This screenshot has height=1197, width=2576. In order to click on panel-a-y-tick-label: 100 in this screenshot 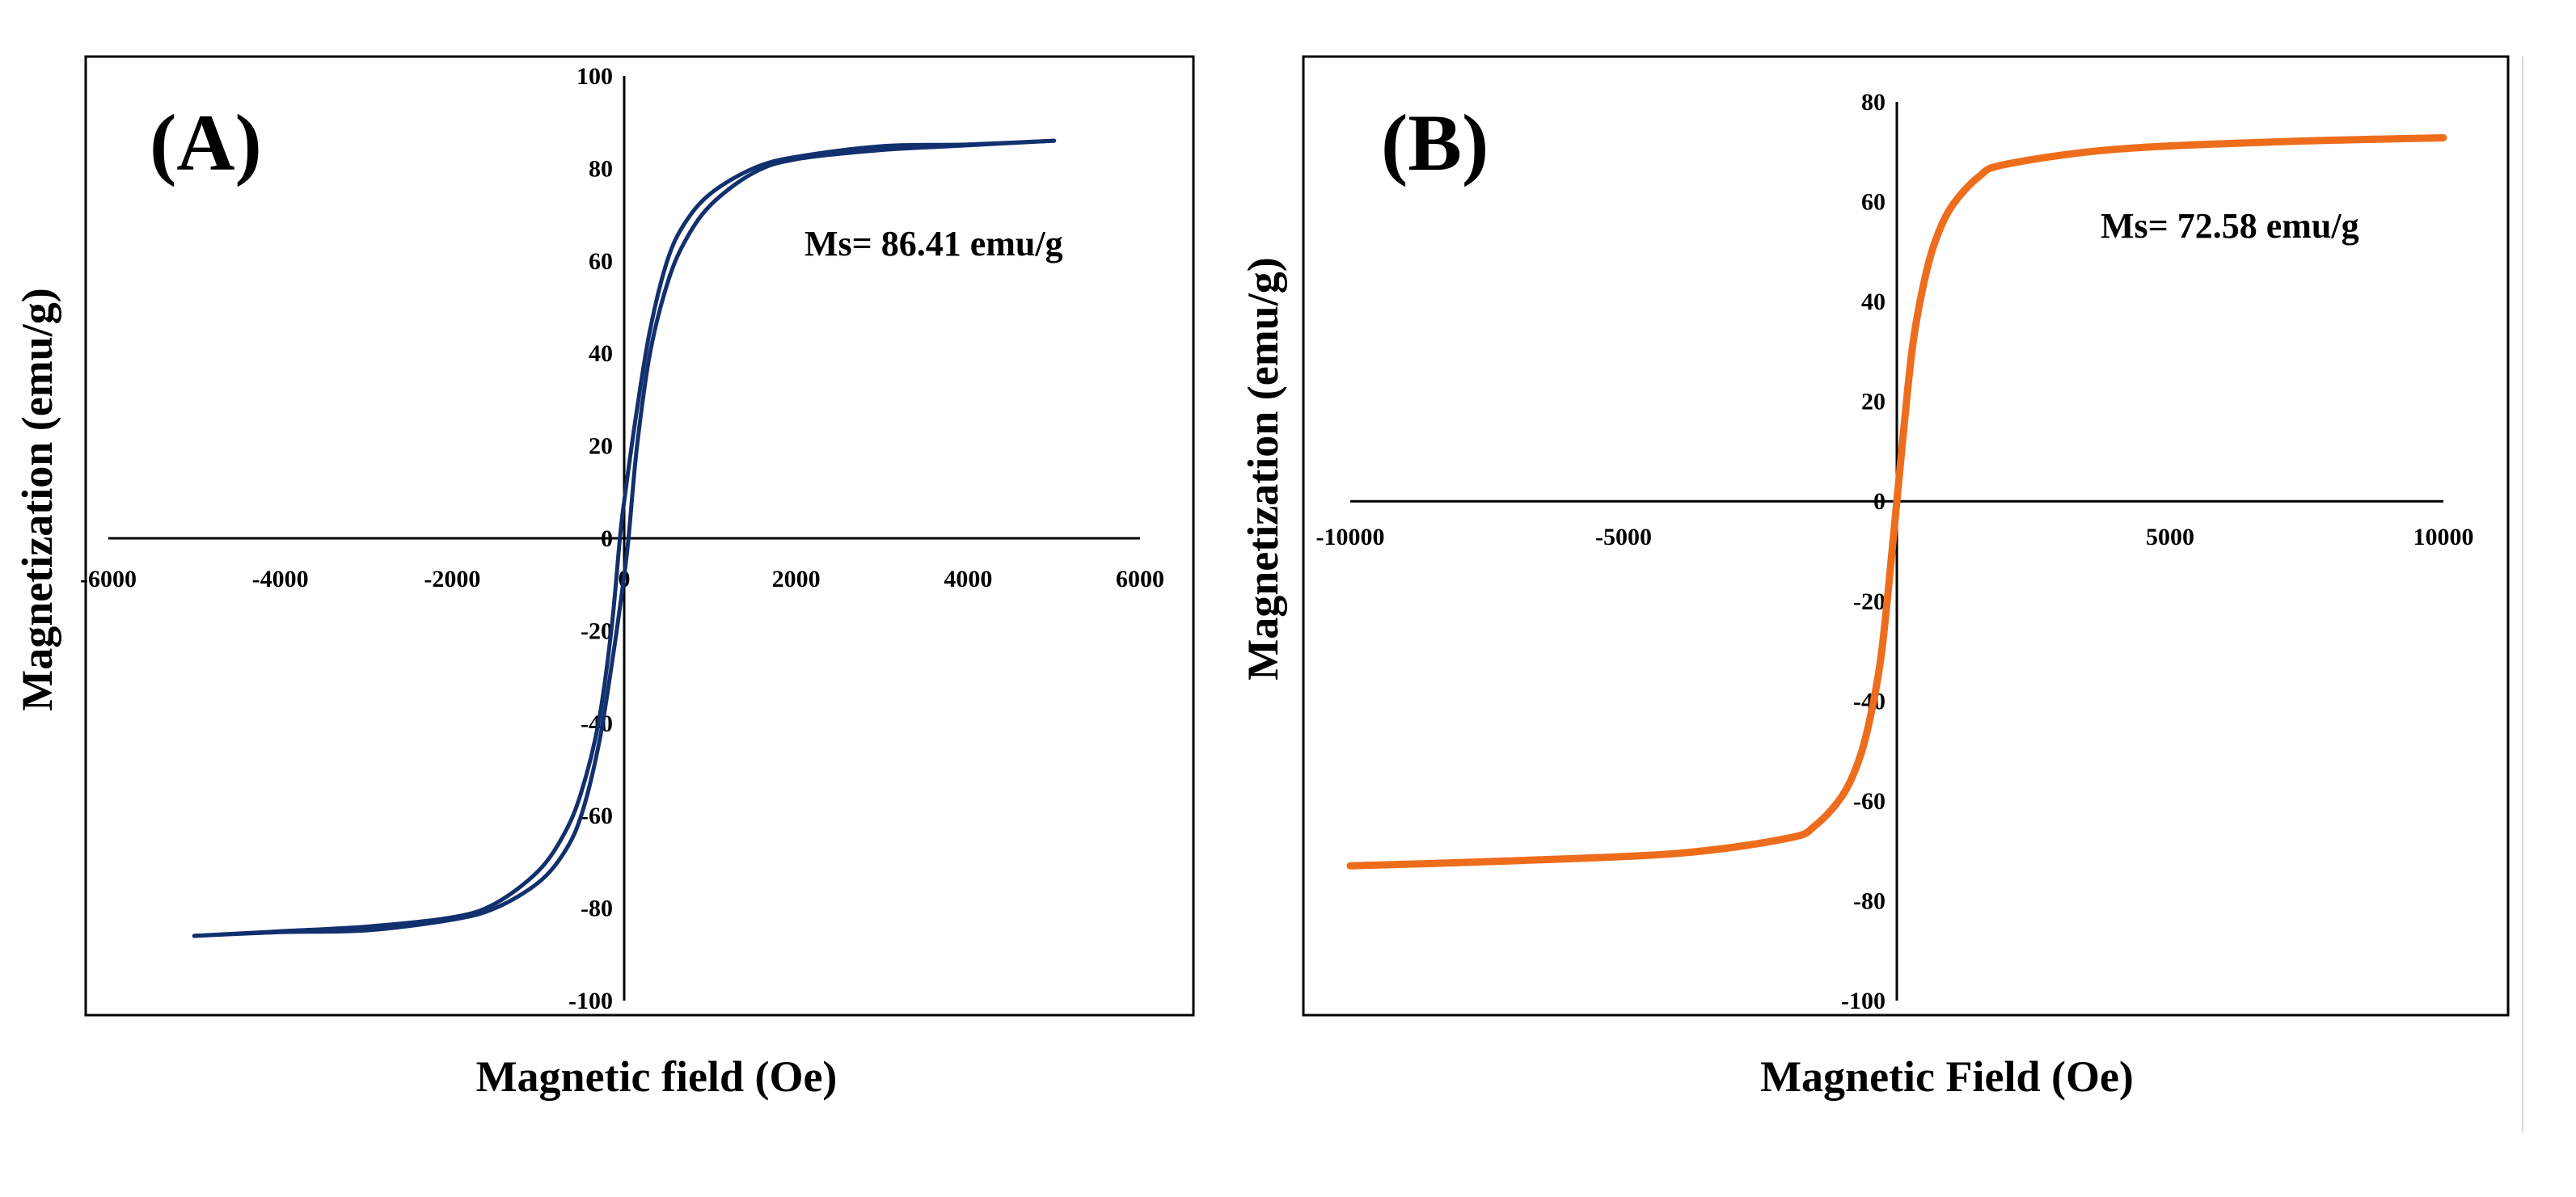, I will do `click(594, 76)`.